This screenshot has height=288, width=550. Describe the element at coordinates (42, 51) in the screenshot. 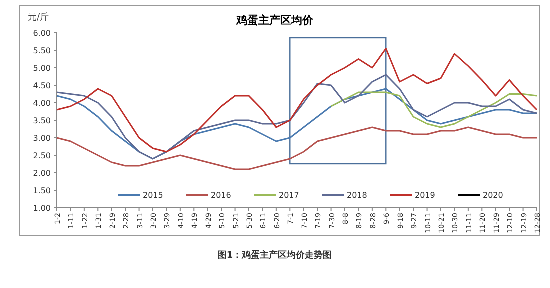

I see `y-tick-label: 5.50` at that location.